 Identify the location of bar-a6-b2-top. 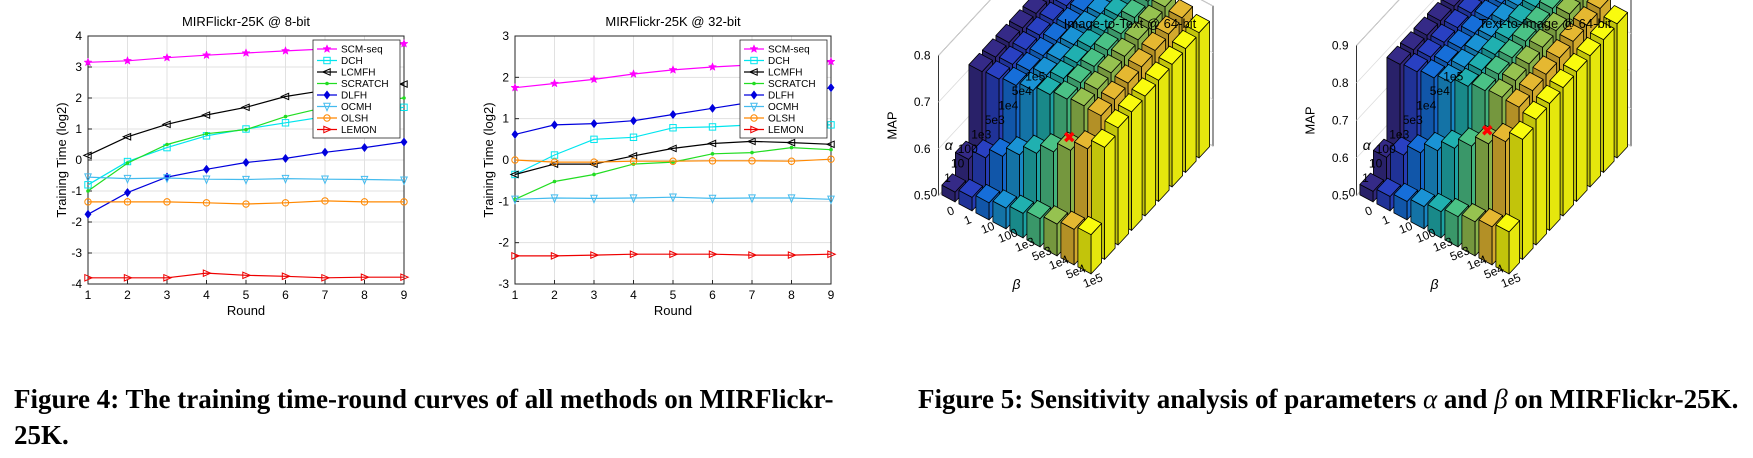
(1014, 76).